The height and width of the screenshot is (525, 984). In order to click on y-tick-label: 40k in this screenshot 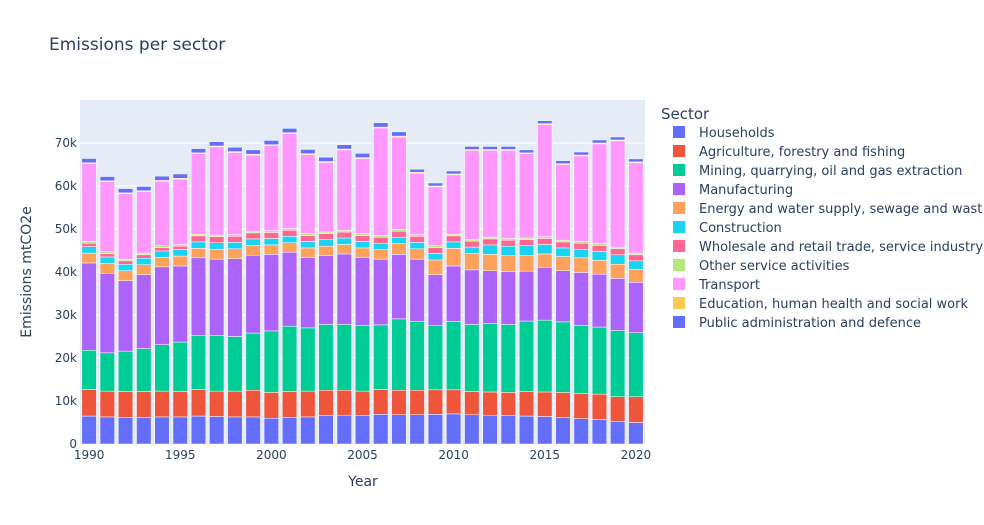, I will do `click(66, 272)`.